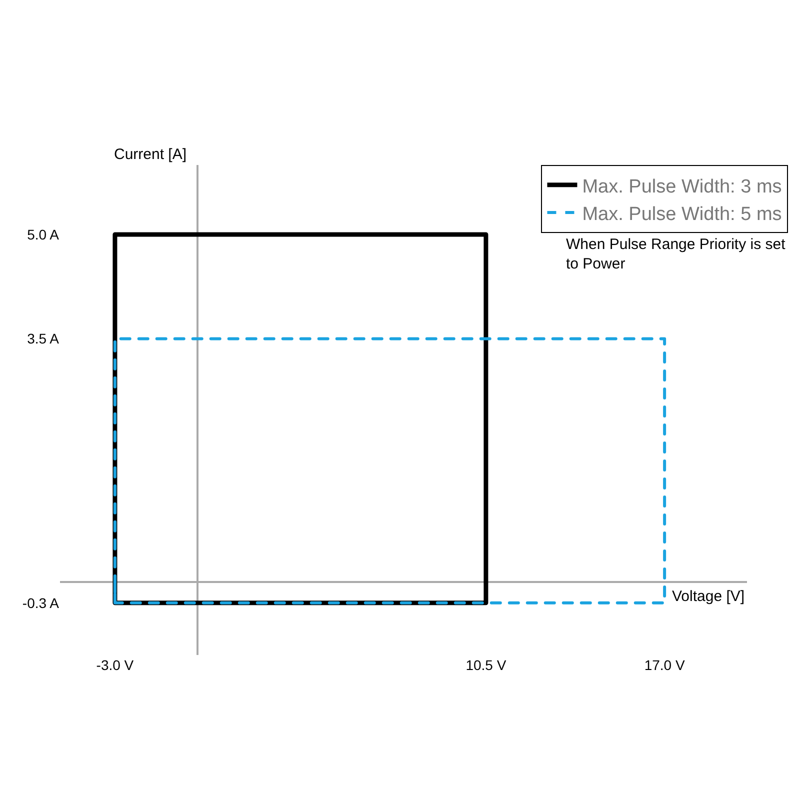  Describe the element at coordinates (43, 234) in the screenshot. I see `y-tick-label: 5.0 A` at that location.